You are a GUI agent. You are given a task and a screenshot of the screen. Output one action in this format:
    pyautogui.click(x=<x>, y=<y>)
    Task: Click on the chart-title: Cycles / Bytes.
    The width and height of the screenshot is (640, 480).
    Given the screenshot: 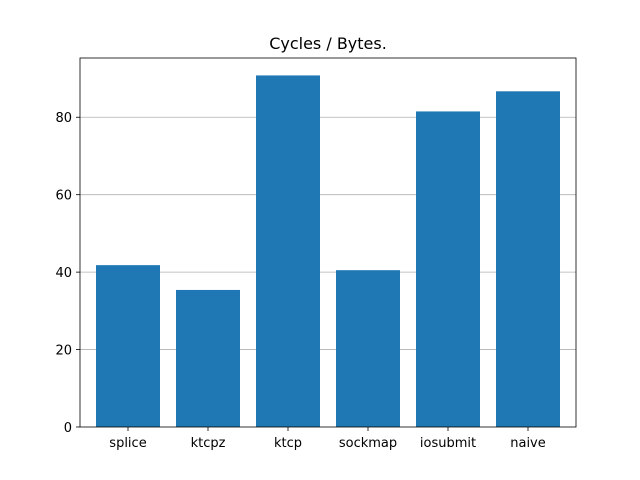 What is the action you would take?
    pyautogui.click(x=328, y=43)
    